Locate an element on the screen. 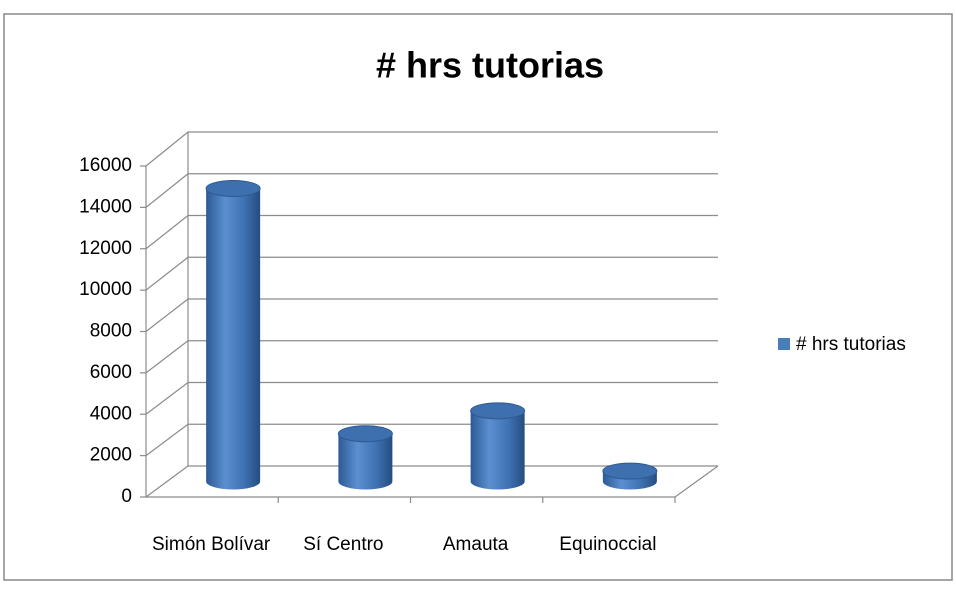 The height and width of the screenshot is (589, 956). y-tick-label: 2000 is located at coordinates (111, 455).